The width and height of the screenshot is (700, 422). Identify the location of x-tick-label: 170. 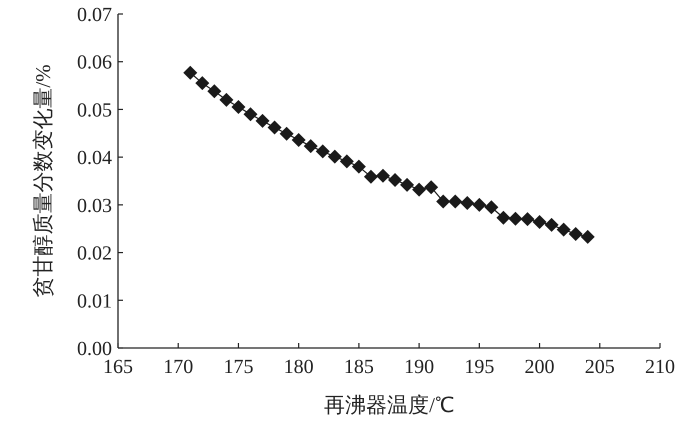
(178, 367).